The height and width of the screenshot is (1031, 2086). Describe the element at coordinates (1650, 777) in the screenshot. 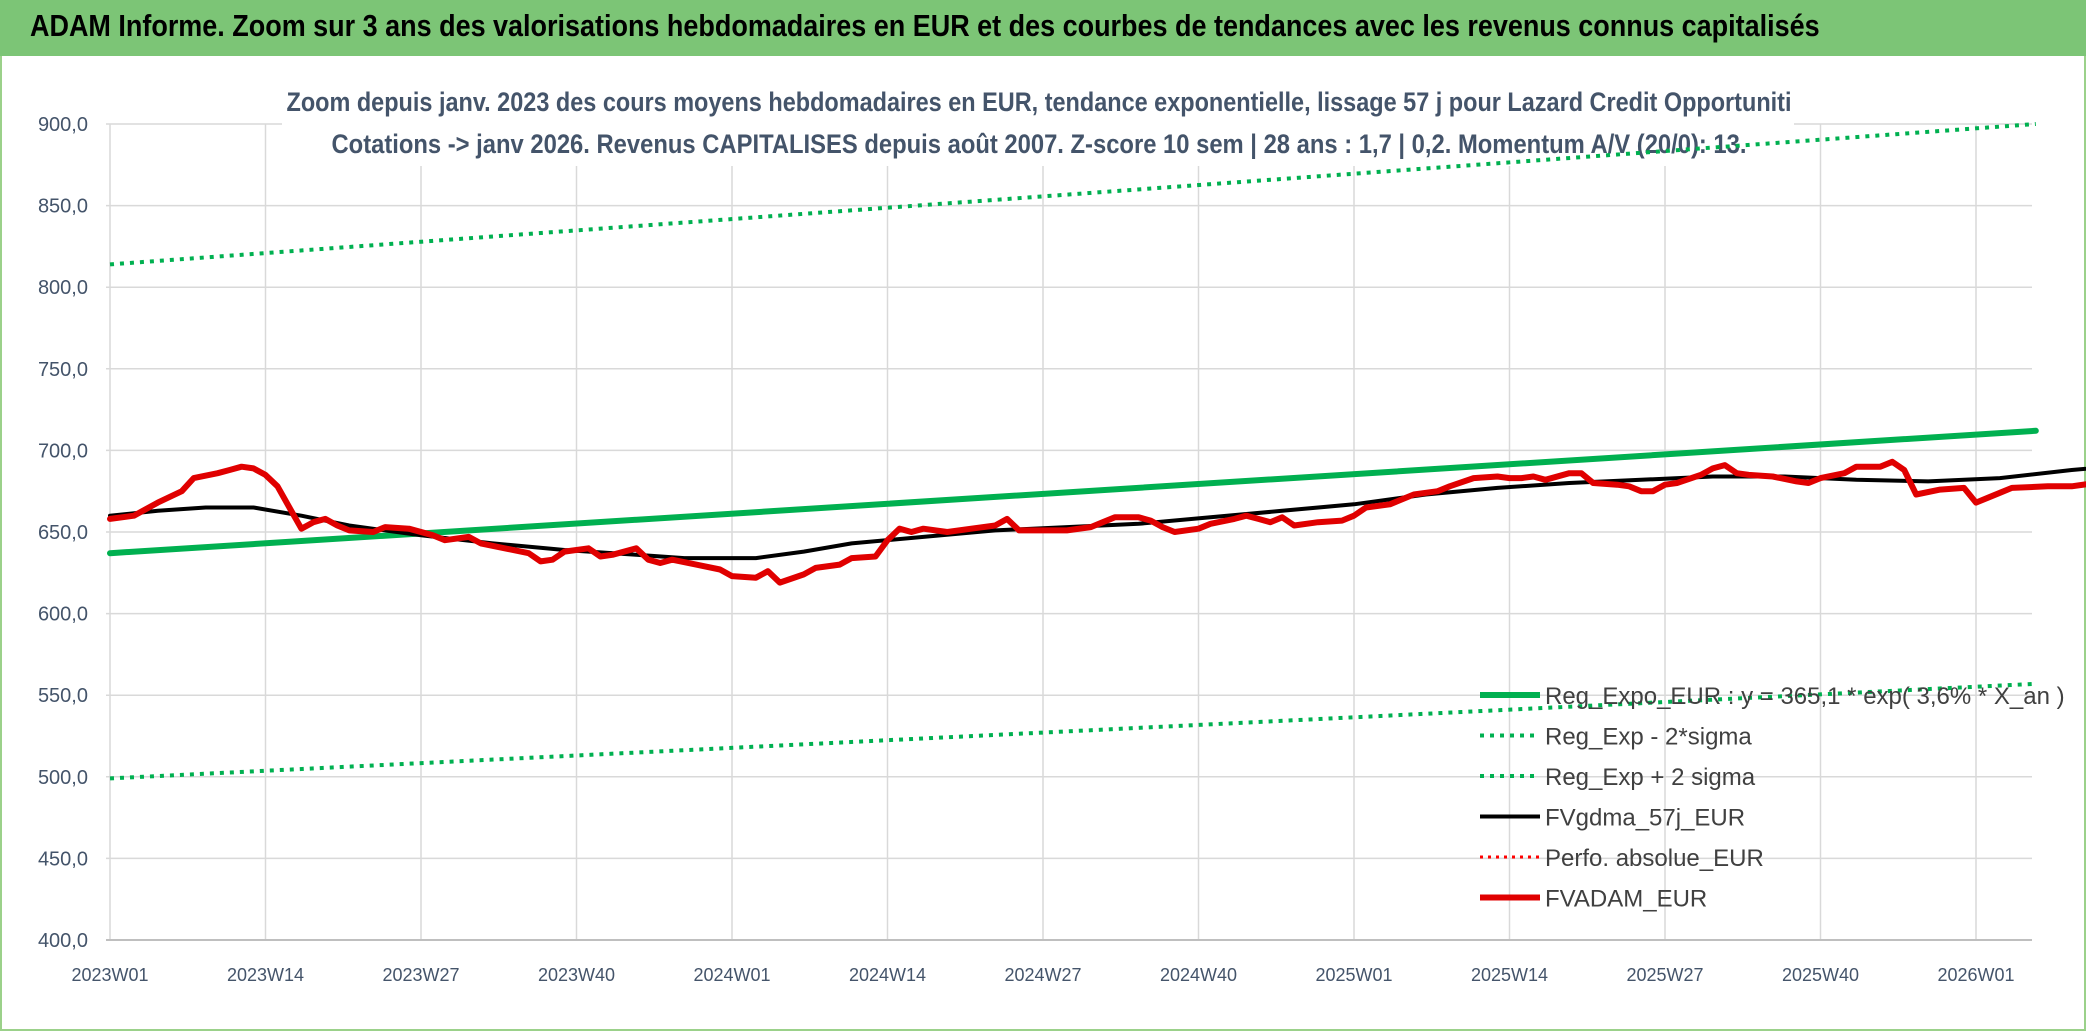

I see `legend-label-2: Reg_Exp + 2 sigma` at that location.